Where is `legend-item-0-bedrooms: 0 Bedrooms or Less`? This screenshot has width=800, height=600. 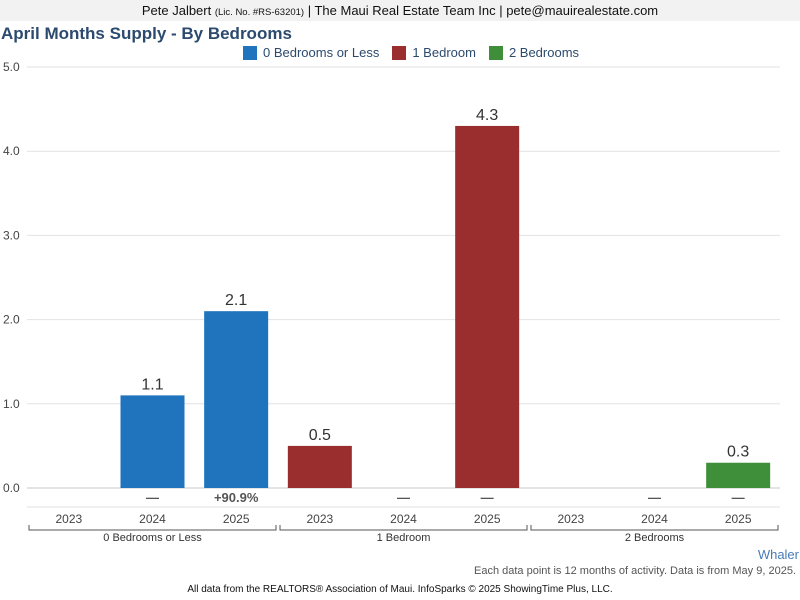 legend-item-0-bedrooms: 0 Bedrooms or Less is located at coordinates (311, 52).